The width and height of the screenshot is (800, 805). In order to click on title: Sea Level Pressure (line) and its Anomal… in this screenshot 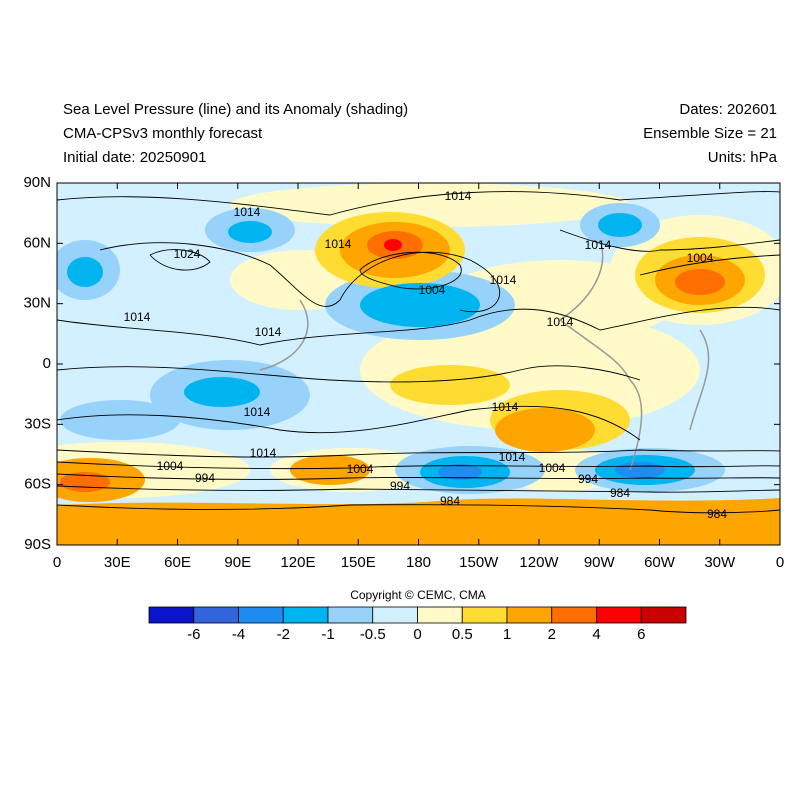, I will do `click(235, 109)`.